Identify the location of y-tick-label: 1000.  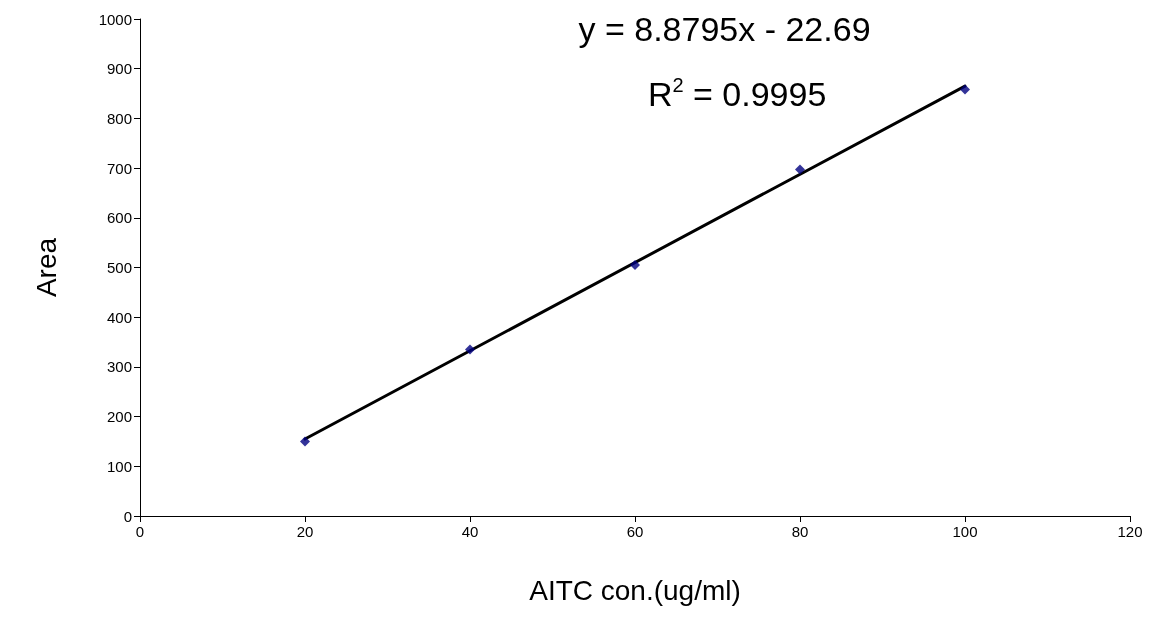
(115, 19).